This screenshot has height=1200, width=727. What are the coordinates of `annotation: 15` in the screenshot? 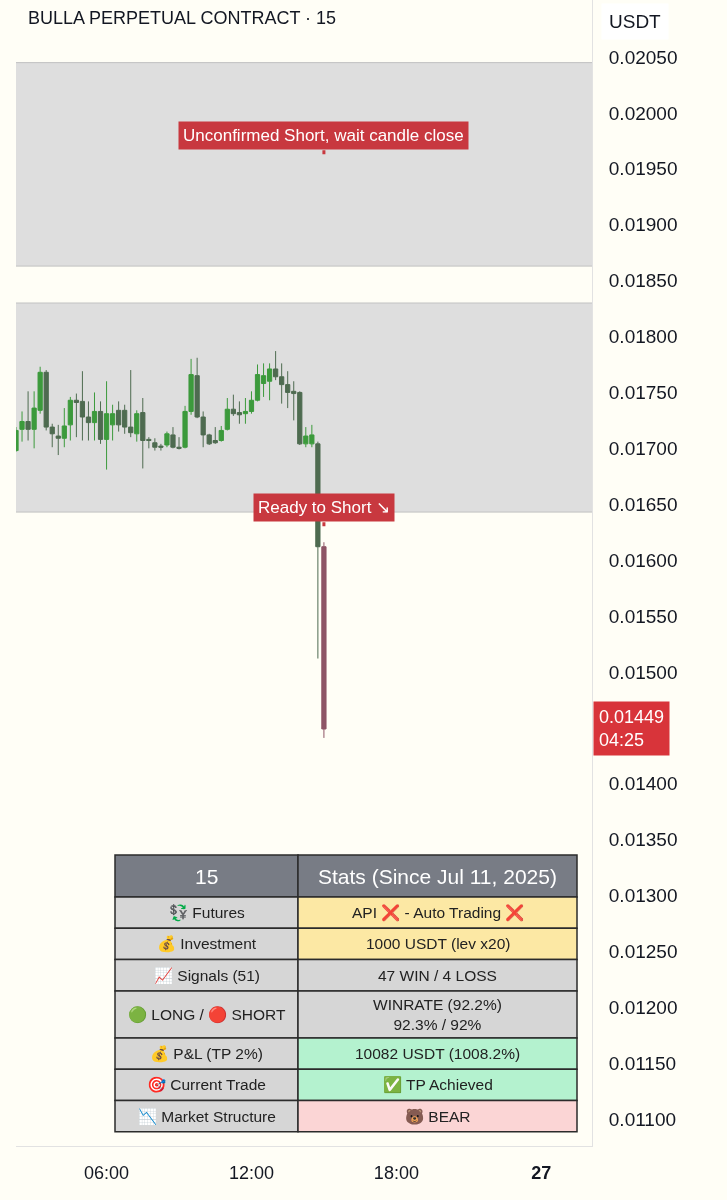 It's located at (207, 876).